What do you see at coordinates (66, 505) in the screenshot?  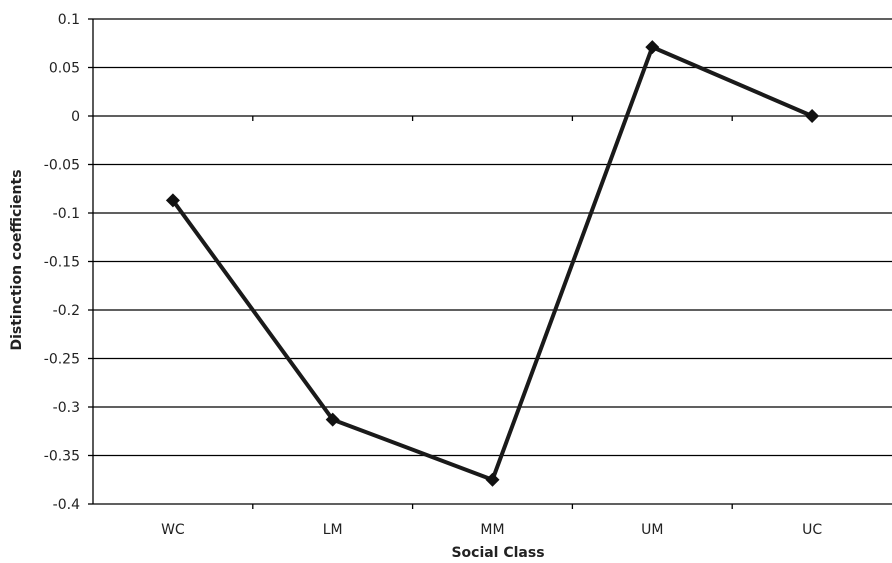 I see `y-tick-label: -0.4` at bounding box center [66, 505].